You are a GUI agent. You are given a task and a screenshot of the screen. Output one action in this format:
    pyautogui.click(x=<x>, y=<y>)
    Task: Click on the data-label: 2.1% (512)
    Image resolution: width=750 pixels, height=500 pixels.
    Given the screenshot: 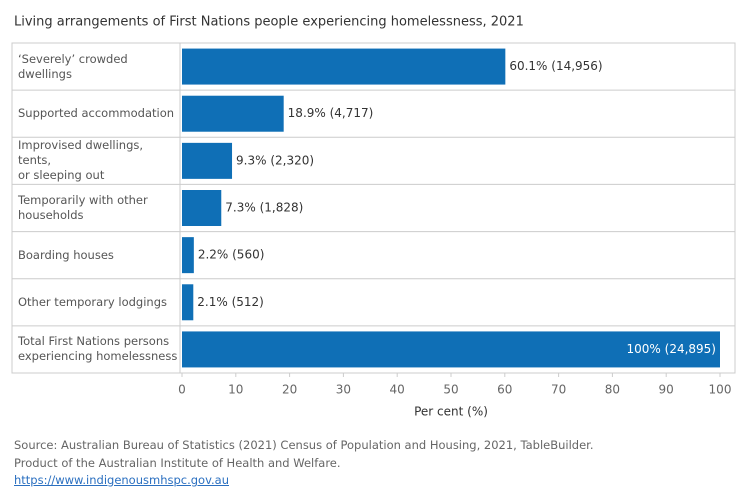 What is the action you would take?
    pyautogui.click(x=230, y=302)
    